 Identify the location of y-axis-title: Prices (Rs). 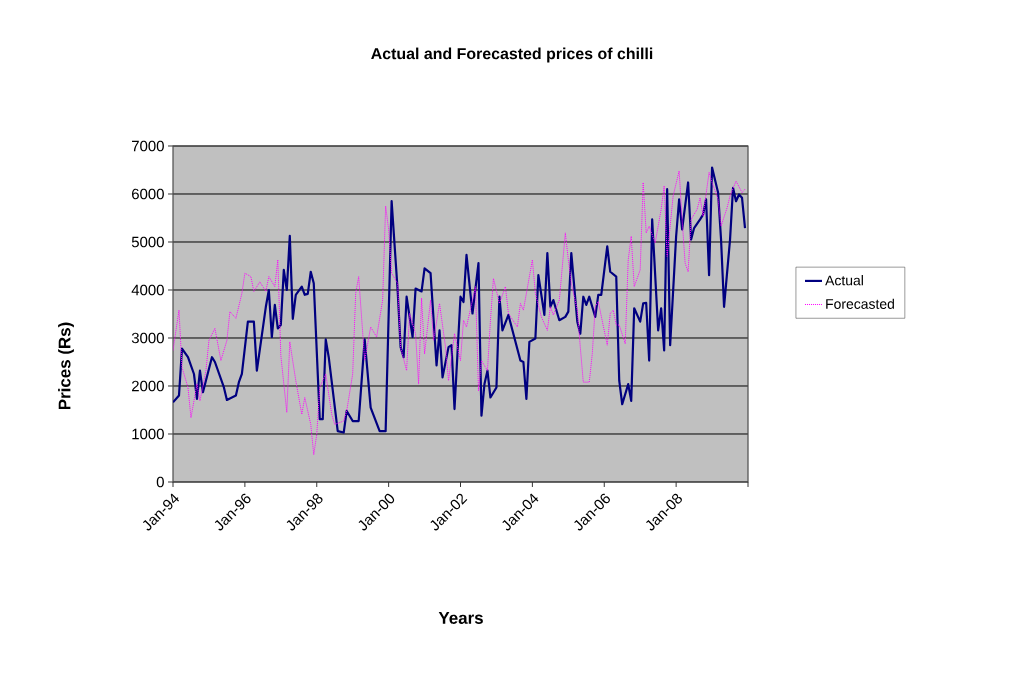
(66, 366).